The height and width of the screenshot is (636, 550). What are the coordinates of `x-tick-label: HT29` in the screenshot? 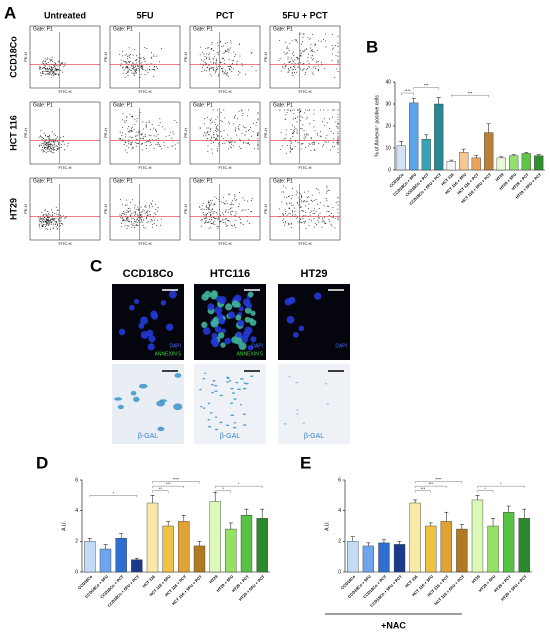 It's located at (499, 176).